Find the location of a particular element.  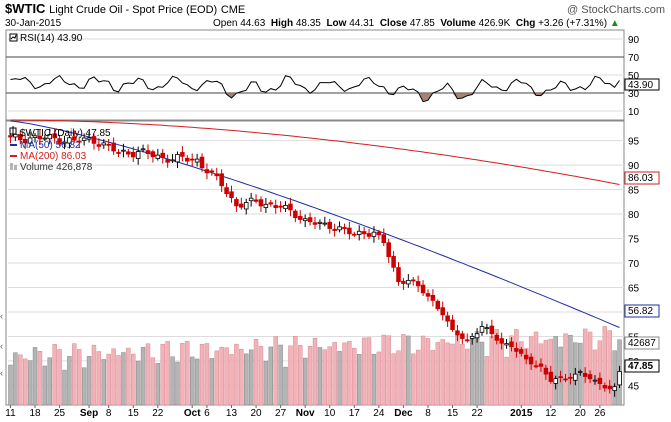

rsi-line is located at coordinates (315, 88).